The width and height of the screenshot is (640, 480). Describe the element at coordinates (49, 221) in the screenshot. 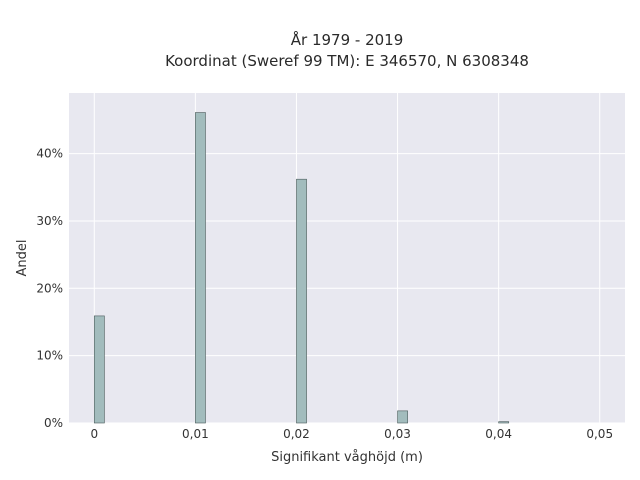

I see `y-tick-label-3: 30%` at that location.